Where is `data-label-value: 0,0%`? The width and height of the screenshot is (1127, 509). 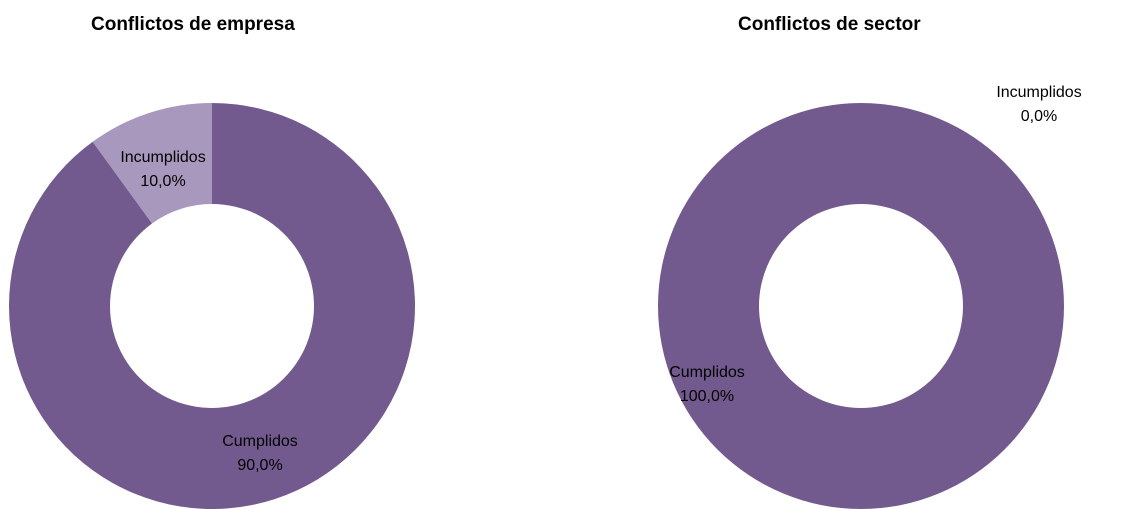
data-label-value: 0,0% is located at coordinates (1039, 116).